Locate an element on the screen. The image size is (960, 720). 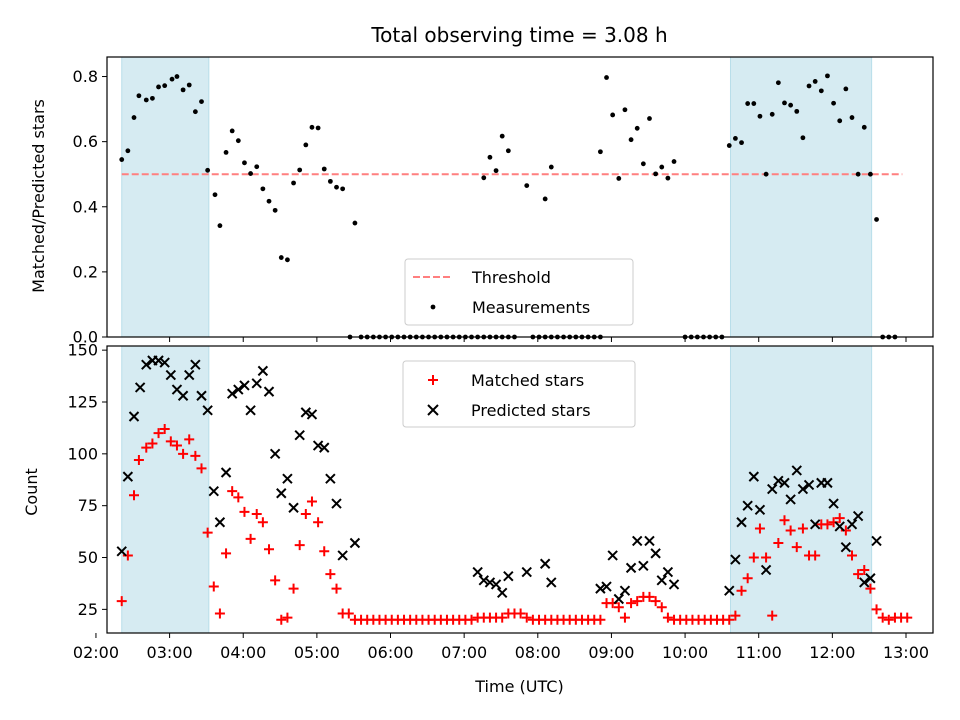
bottom-x-tick-label: 05:00 is located at coordinates (317, 652).